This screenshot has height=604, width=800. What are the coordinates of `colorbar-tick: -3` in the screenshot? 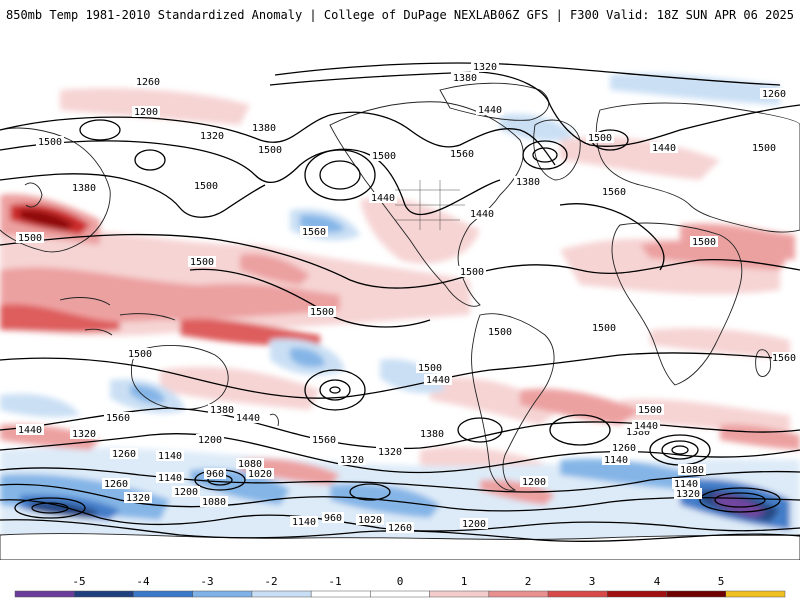 It's located at (206, 581).